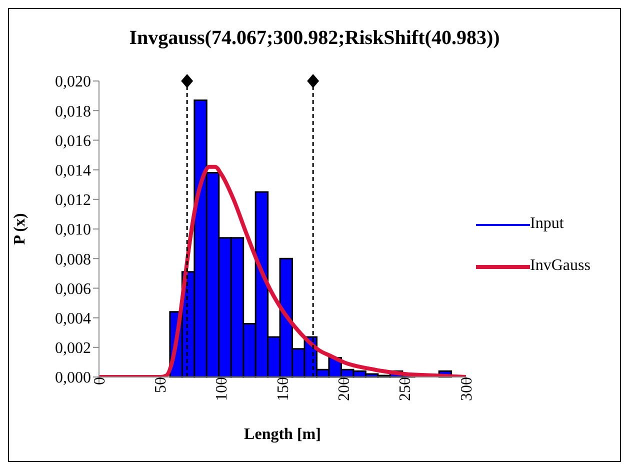 The image size is (629, 470). Describe the element at coordinates (73, 171) in the screenshot. I see `y-tick-label: 0,014` at that location.